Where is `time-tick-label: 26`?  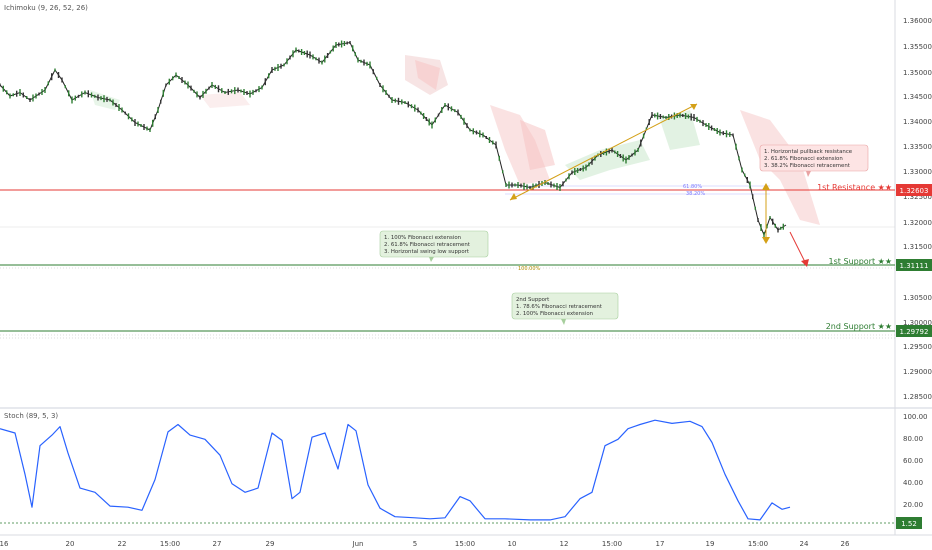
time-tick-label: 26 is located at coordinates (845, 544).